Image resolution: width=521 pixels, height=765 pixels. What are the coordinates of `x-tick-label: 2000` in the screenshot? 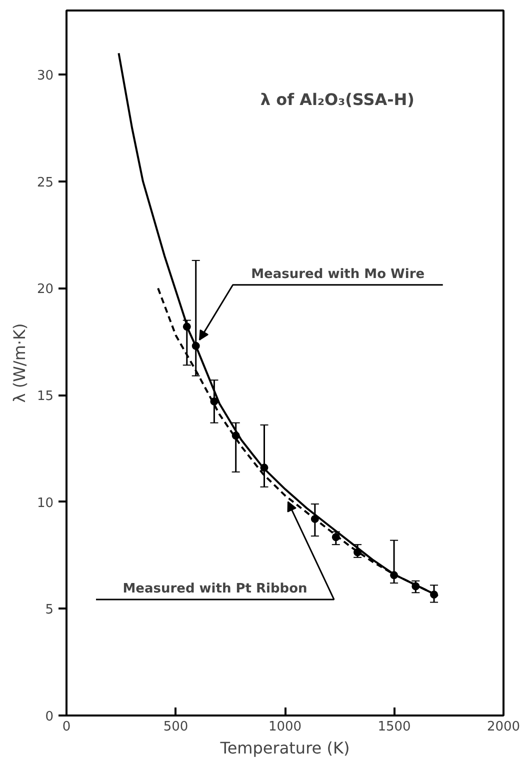 It's located at (503, 727).